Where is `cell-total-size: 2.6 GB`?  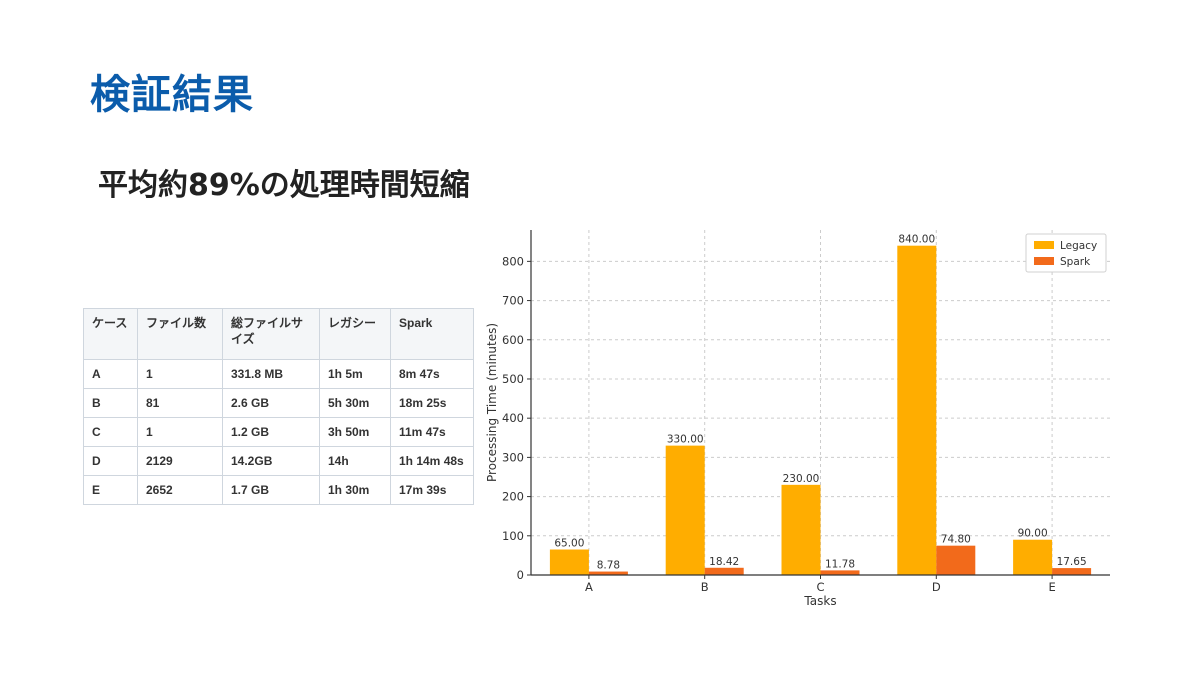 cell-total-size: 2.6 GB is located at coordinates (271, 403).